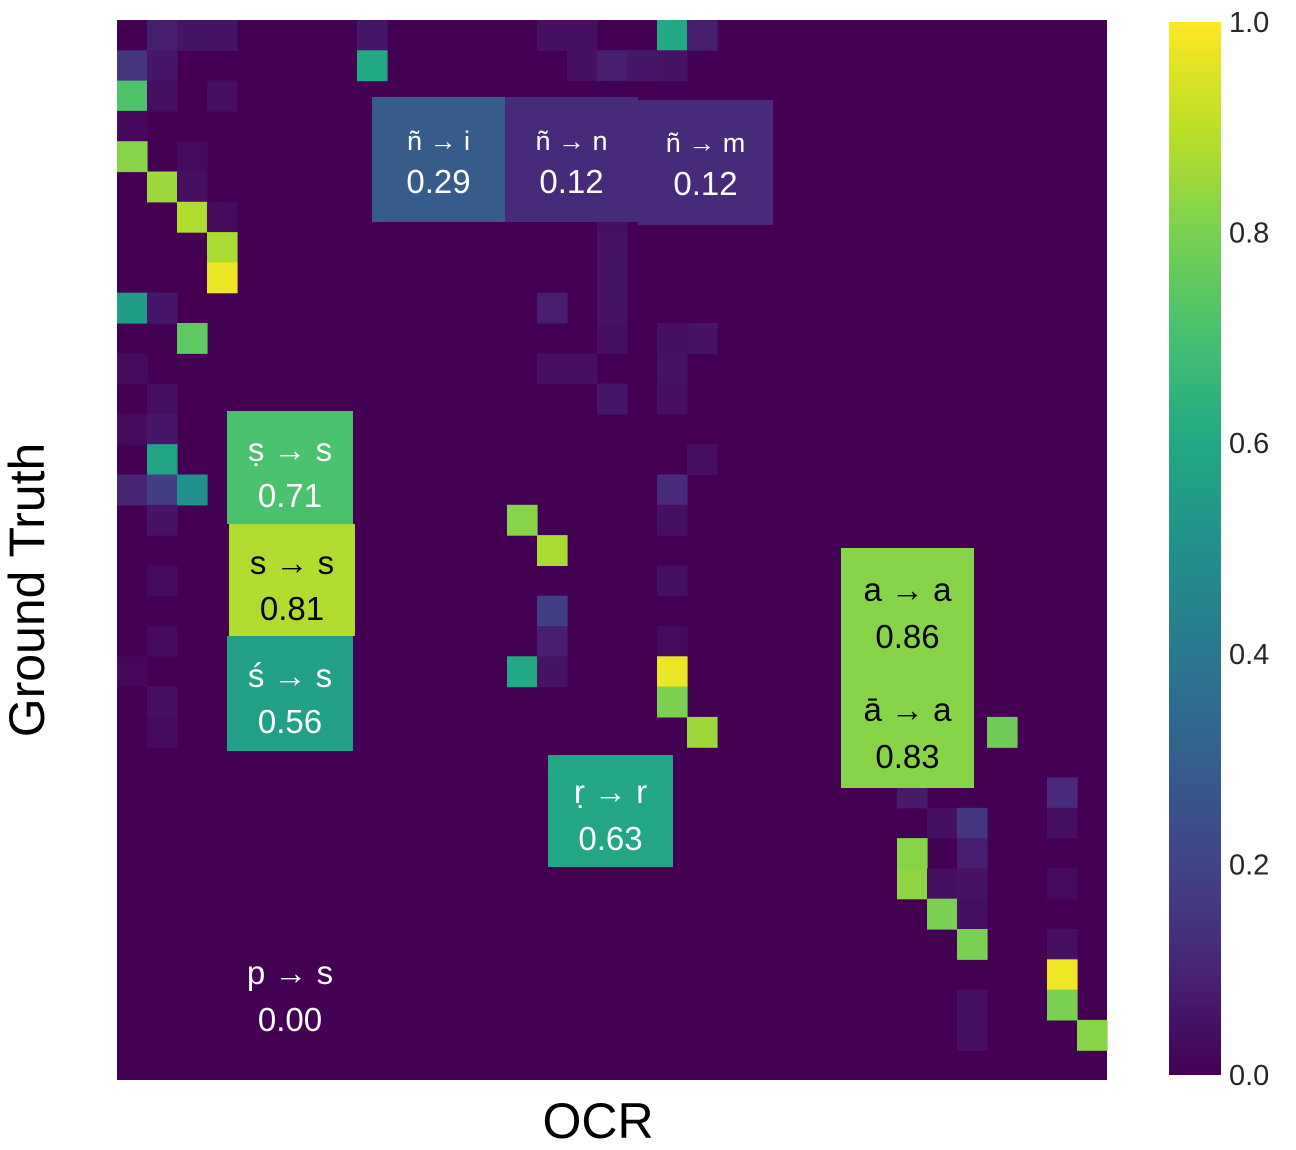 The image size is (1296, 1150). I want to click on annotation-box: ñ → n 0.12, so click(571, 159).